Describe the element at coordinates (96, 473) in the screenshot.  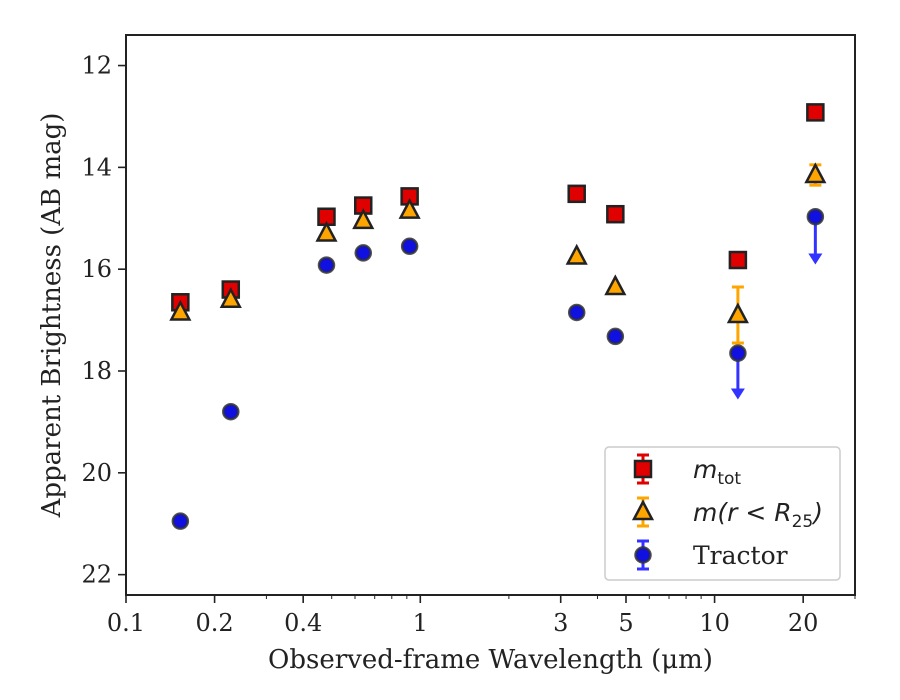
I see `y-tick-label: 20` at that location.